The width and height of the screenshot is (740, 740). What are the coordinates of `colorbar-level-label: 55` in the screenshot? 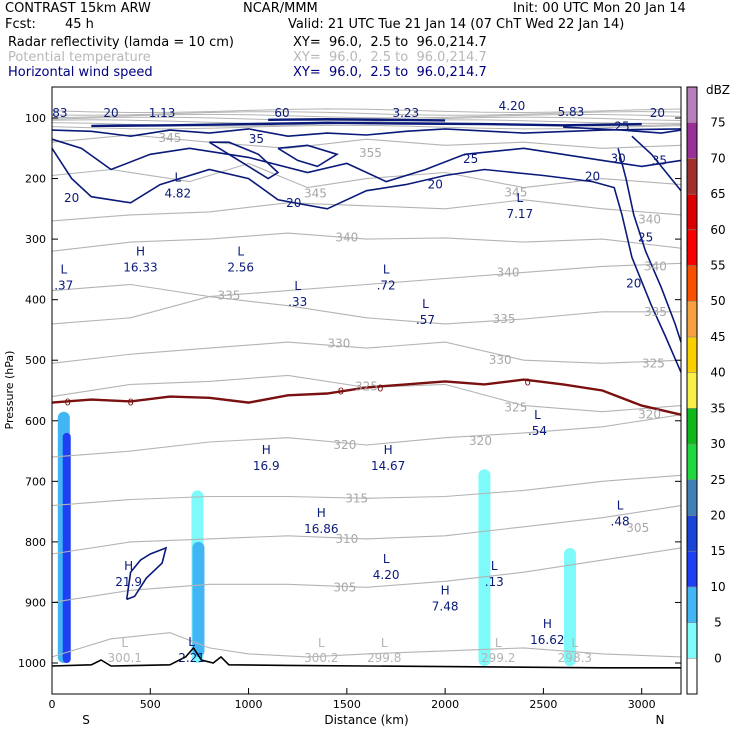 It's located at (717, 266).